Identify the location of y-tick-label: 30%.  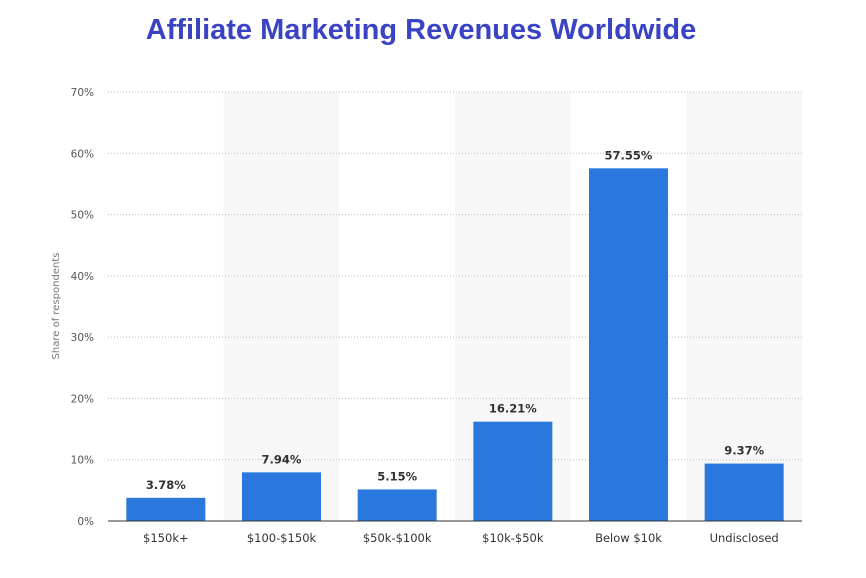
(82, 338).